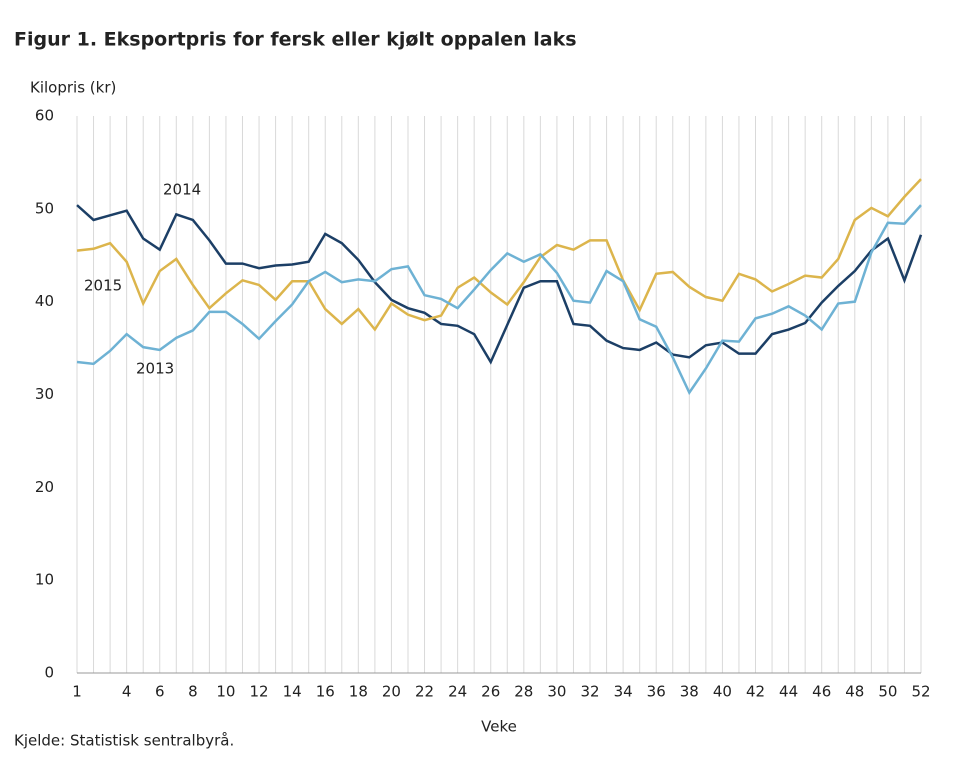 The height and width of the screenshot is (760, 960). Describe the element at coordinates (292, 692) in the screenshot. I see `x-tick-label: 14` at that location.